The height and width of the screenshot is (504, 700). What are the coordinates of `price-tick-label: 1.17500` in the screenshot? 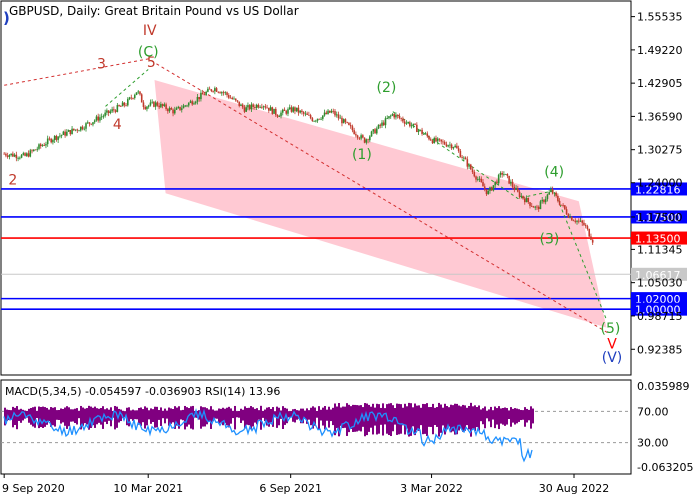 It's located at (660, 217).